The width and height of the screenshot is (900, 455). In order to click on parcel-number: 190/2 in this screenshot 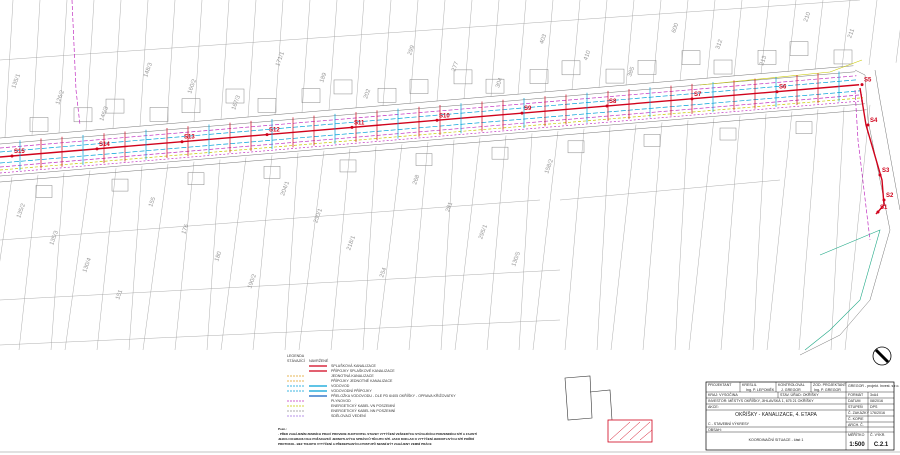, I will do `click(252, 281)`.